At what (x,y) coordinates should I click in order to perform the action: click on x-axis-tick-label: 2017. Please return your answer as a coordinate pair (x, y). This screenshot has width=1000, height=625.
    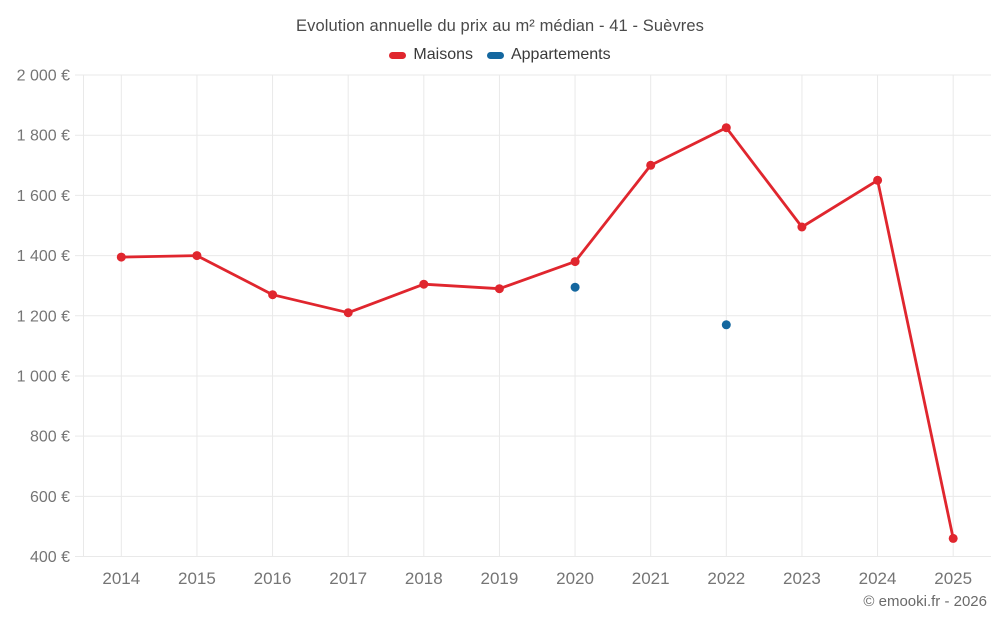
    Looking at the image, I should click on (348, 578).